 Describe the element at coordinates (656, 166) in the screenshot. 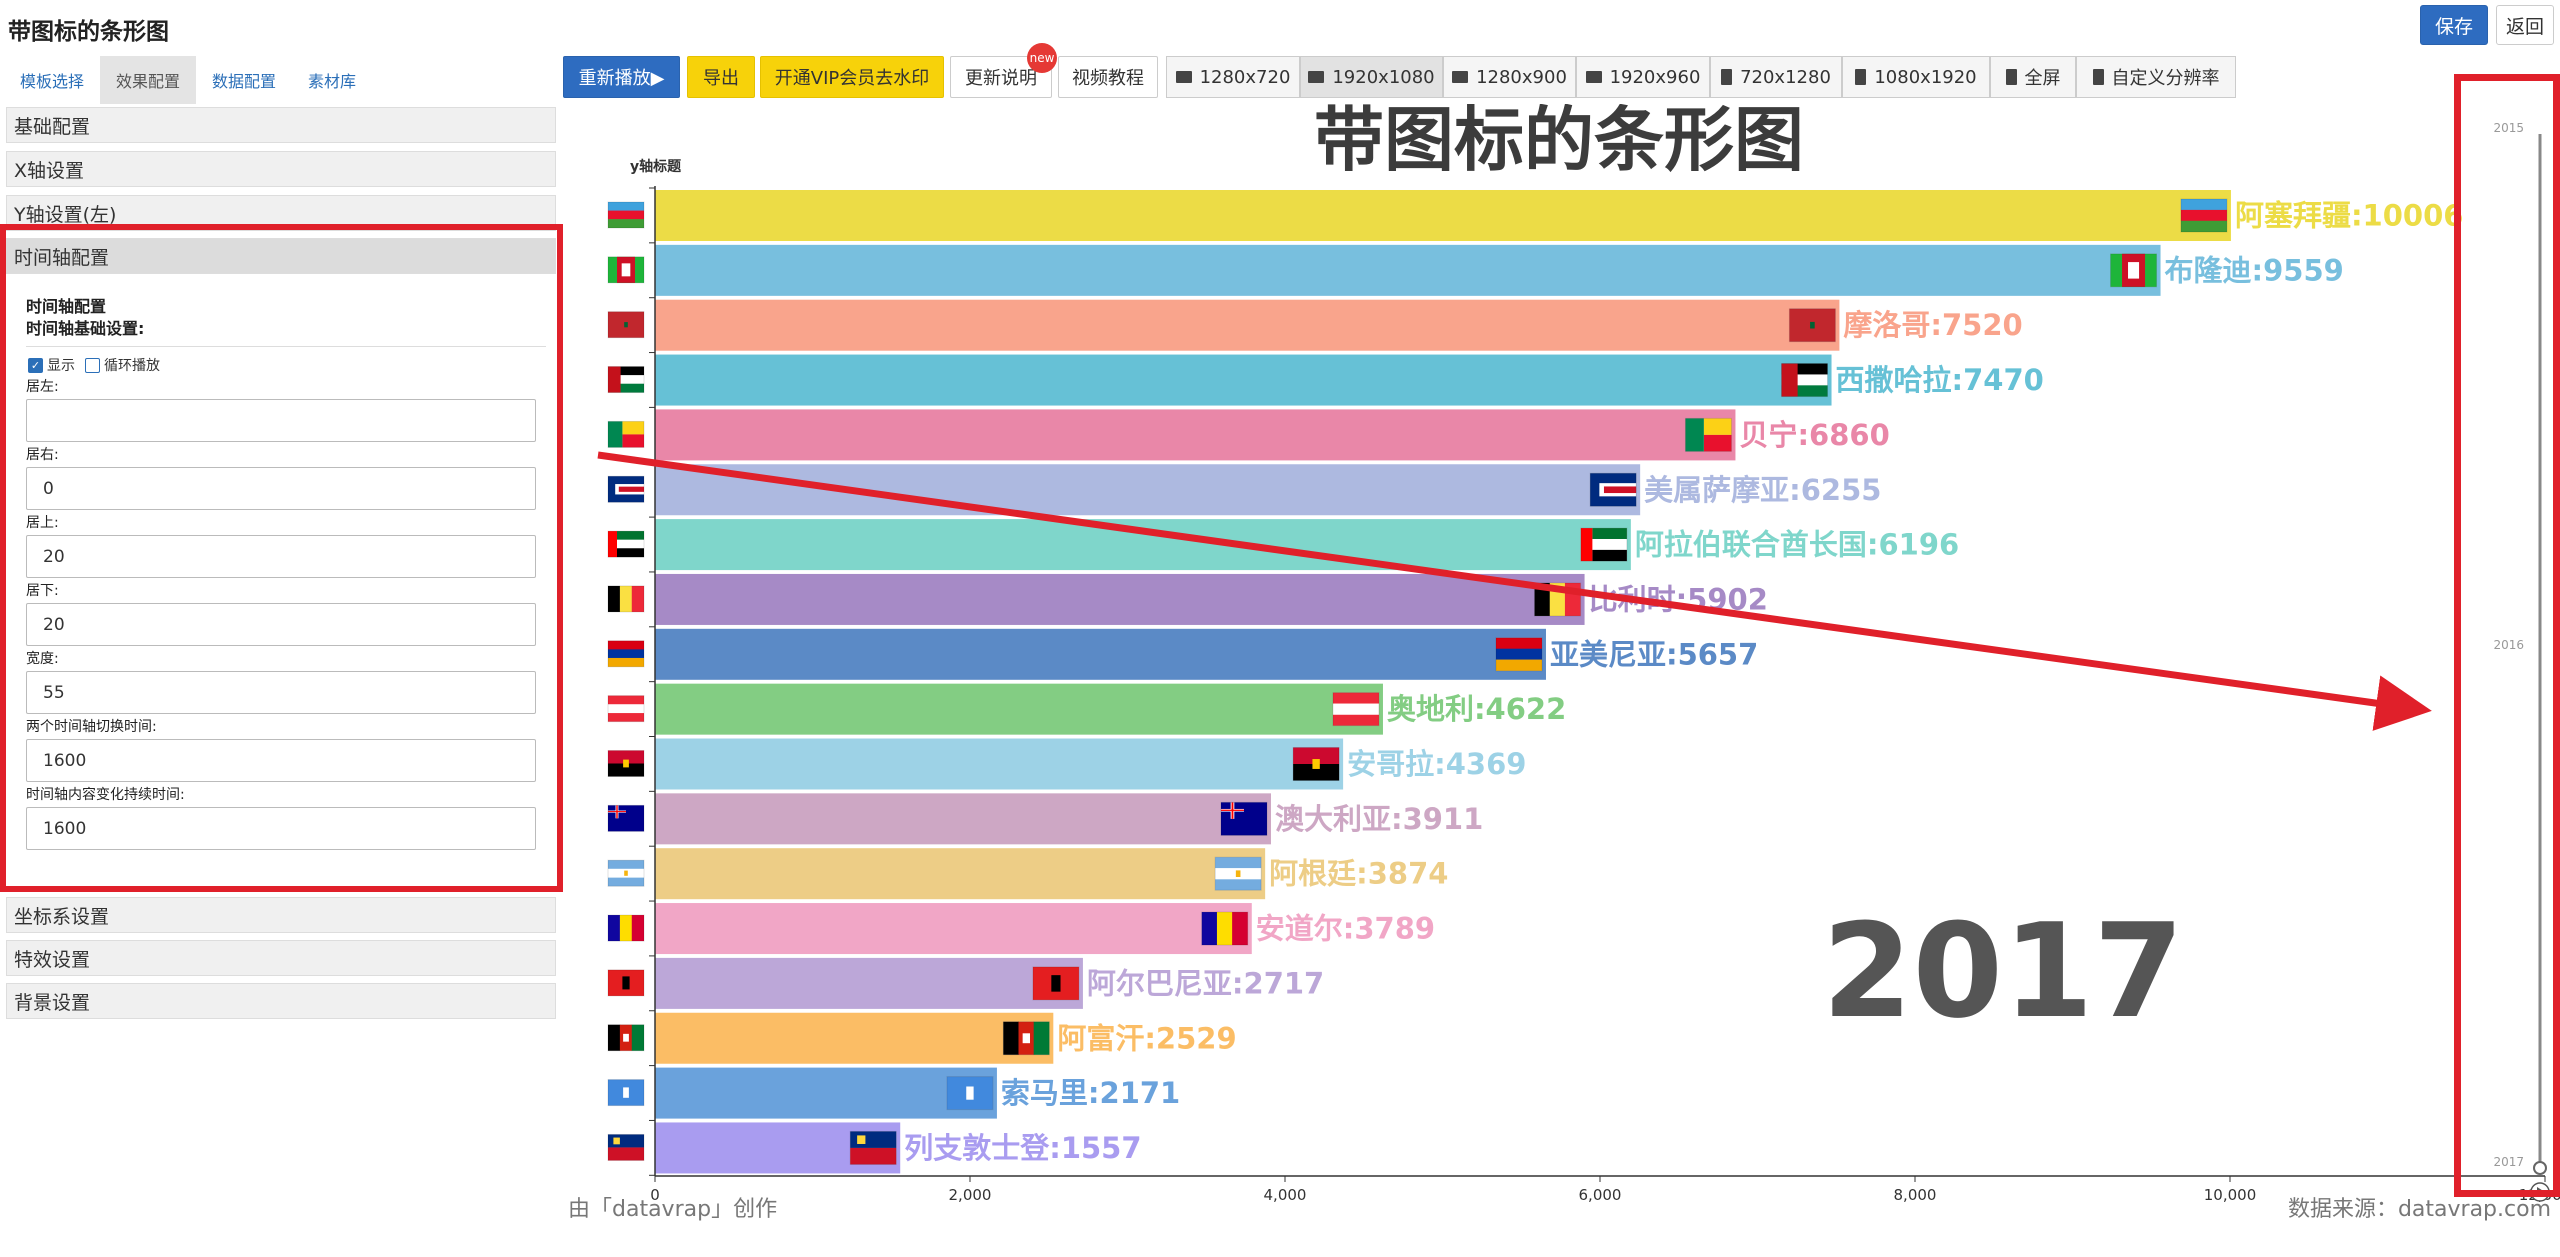

I see `y-axis-title: y轴标题` at that location.